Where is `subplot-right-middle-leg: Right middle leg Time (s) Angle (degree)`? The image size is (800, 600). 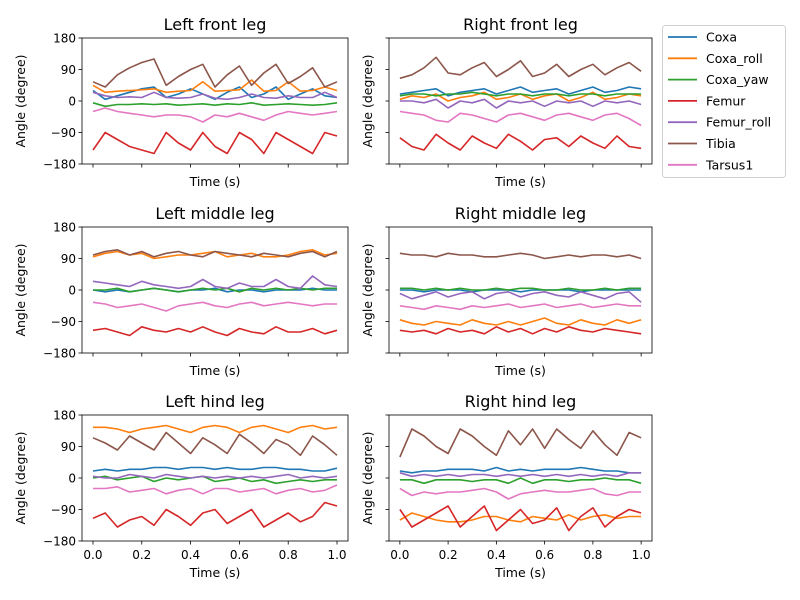 subplot-right-middle-leg: Right middle leg Time (s) Angle (degree) is located at coordinates (506, 291).